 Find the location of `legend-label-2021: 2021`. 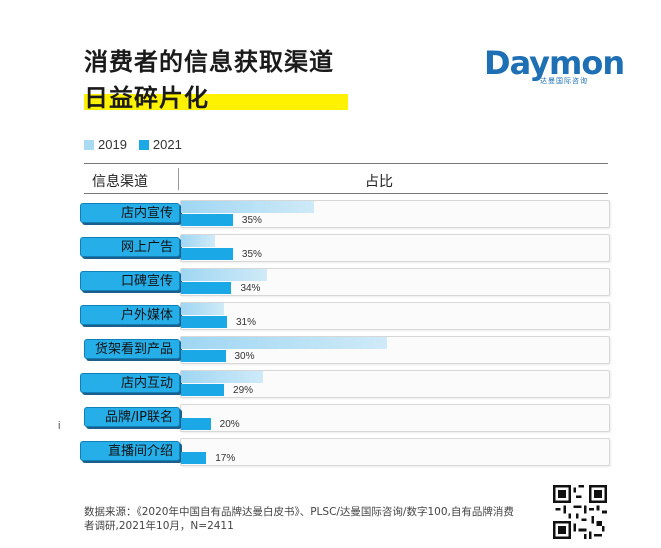

legend-label-2021: 2021 is located at coordinates (167, 144).